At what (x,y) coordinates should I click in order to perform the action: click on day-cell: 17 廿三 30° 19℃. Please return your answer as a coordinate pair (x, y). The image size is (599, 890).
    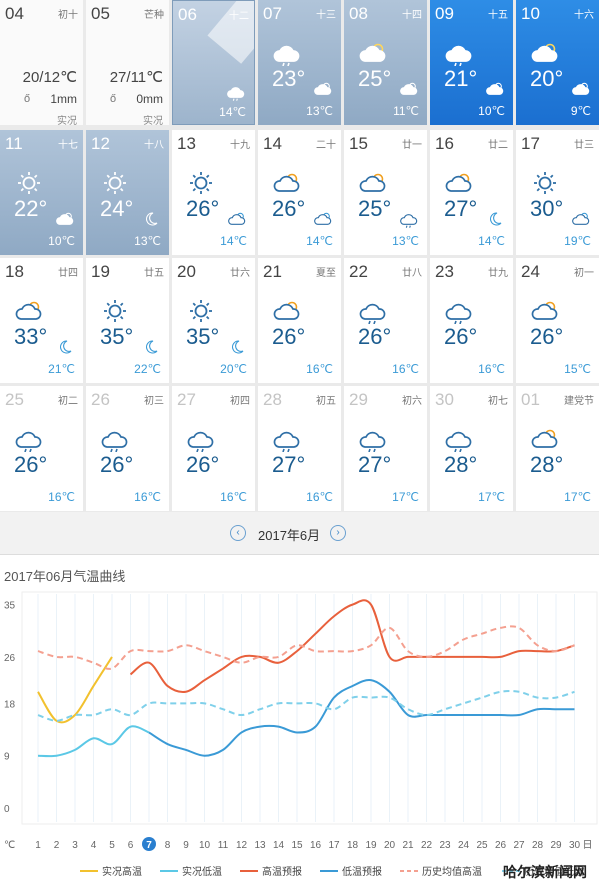
    Looking at the image, I should click on (557, 192).